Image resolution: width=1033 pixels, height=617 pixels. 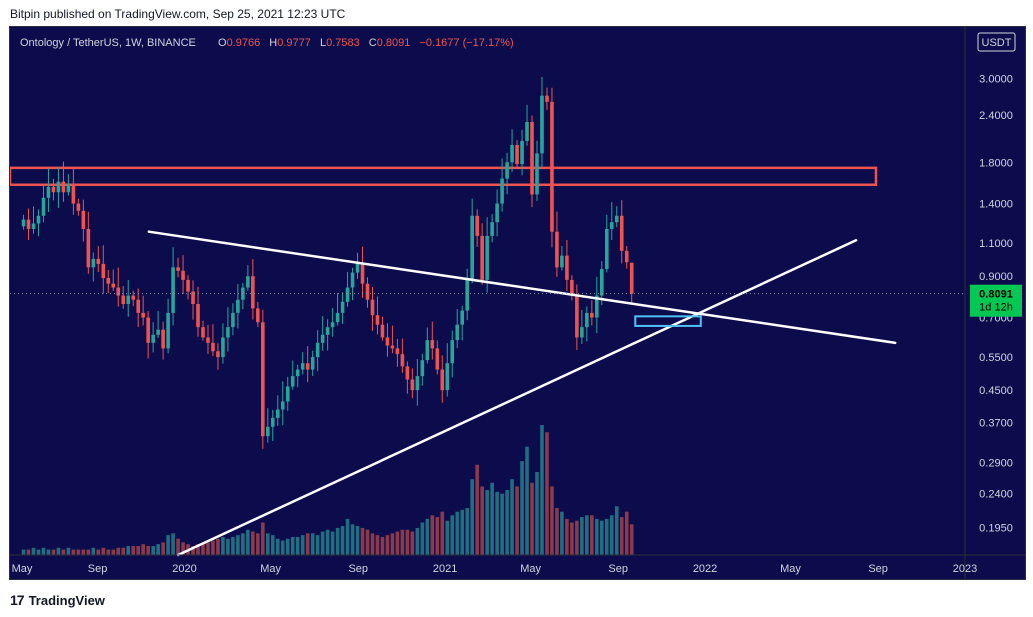 I want to click on legend-high: 0.9777, so click(x=294, y=43).